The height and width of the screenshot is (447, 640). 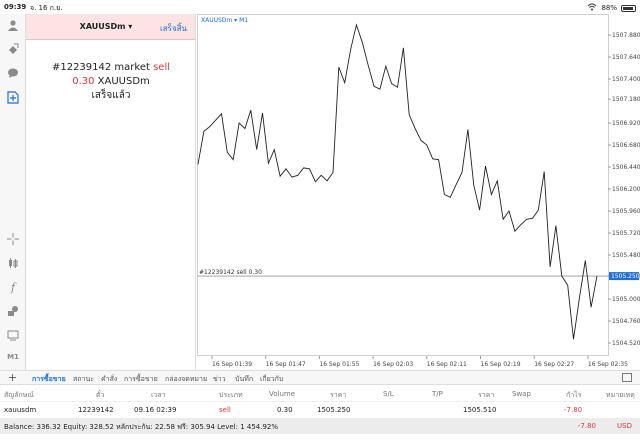 I want to click on col-time: เวลา, so click(x=158, y=395).